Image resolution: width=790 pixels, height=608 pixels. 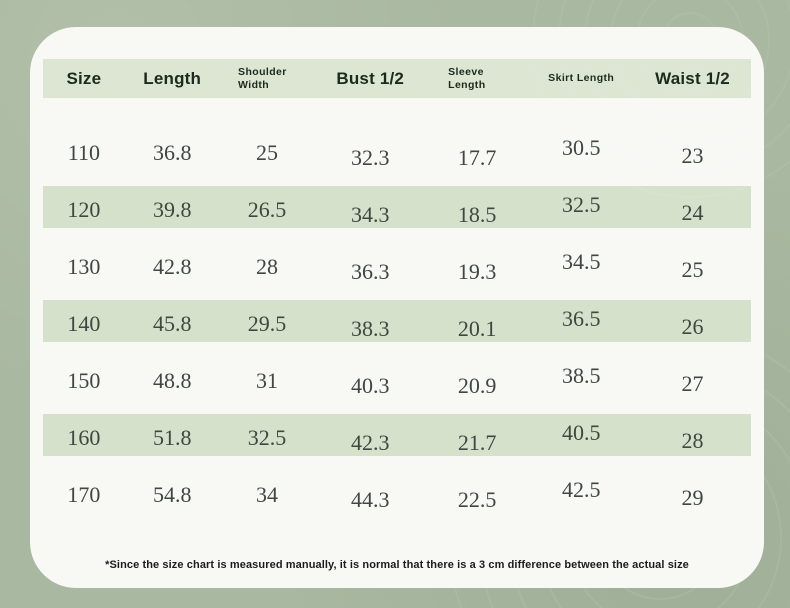 What do you see at coordinates (397, 437) in the screenshot?
I see `table-row: 160 51.8 32.5 42.3 21.7 40.5 28` at bounding box center [397, 437].